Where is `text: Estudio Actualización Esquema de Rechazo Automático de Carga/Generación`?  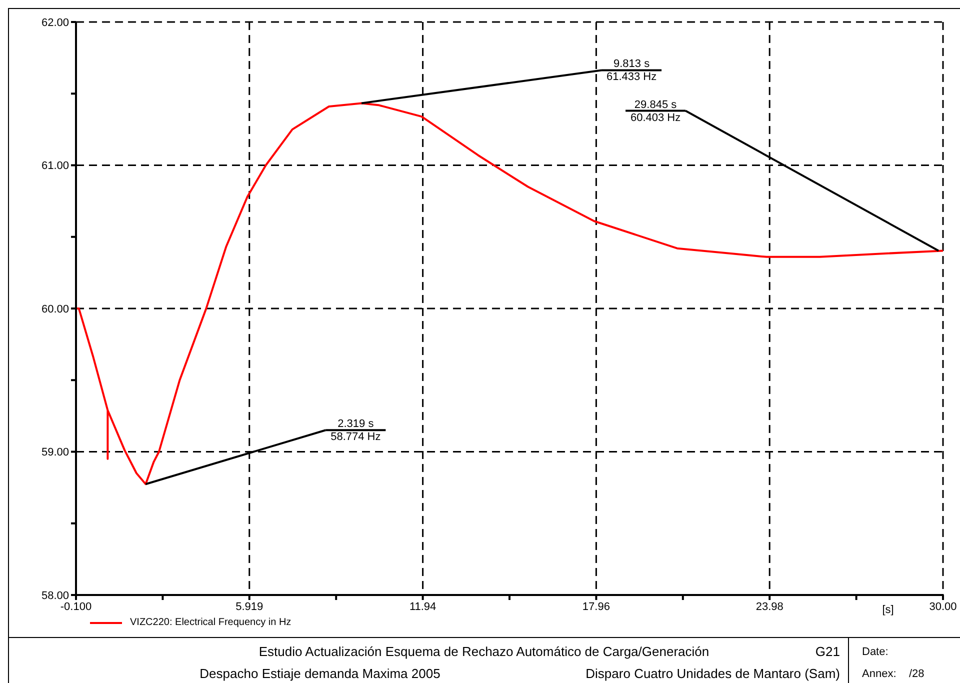 text: Estudio Actualización Esquema de Rechazo Automático de Carga/Generación is located at coordinates (484, 651).